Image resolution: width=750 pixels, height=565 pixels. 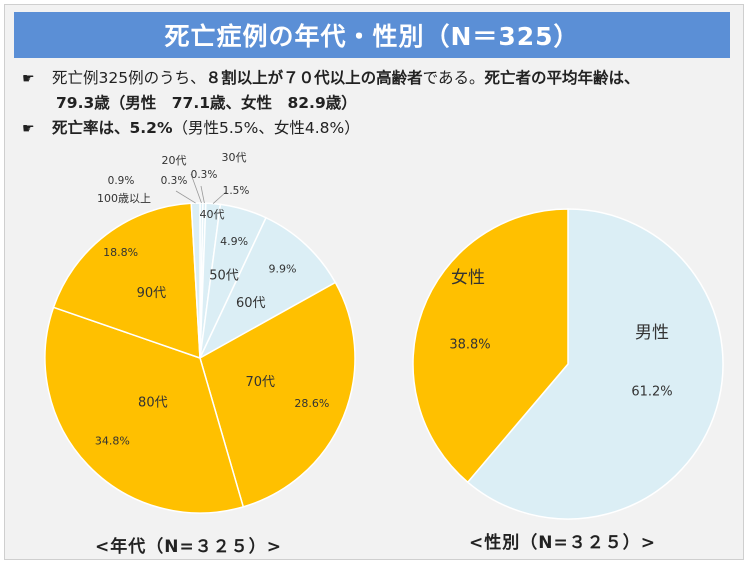 I want to click on age-category-label-4: 60代, so click(x=251, y=303).